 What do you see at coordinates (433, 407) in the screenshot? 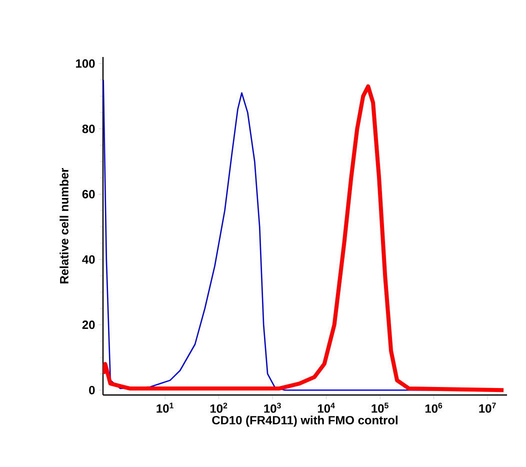
I see `x-tick-label: 10$^{6}$` at bounding box center [433, 407].